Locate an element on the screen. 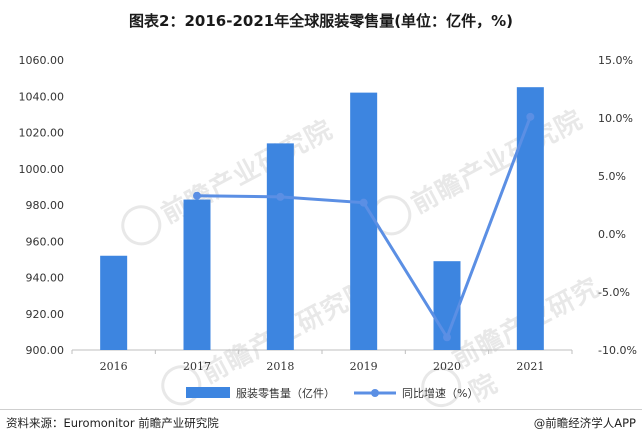 Image resolution: width=642 pixels, height=444 pixels. y-left-tick-label: 960.00 is located at coordinates (45, 241).